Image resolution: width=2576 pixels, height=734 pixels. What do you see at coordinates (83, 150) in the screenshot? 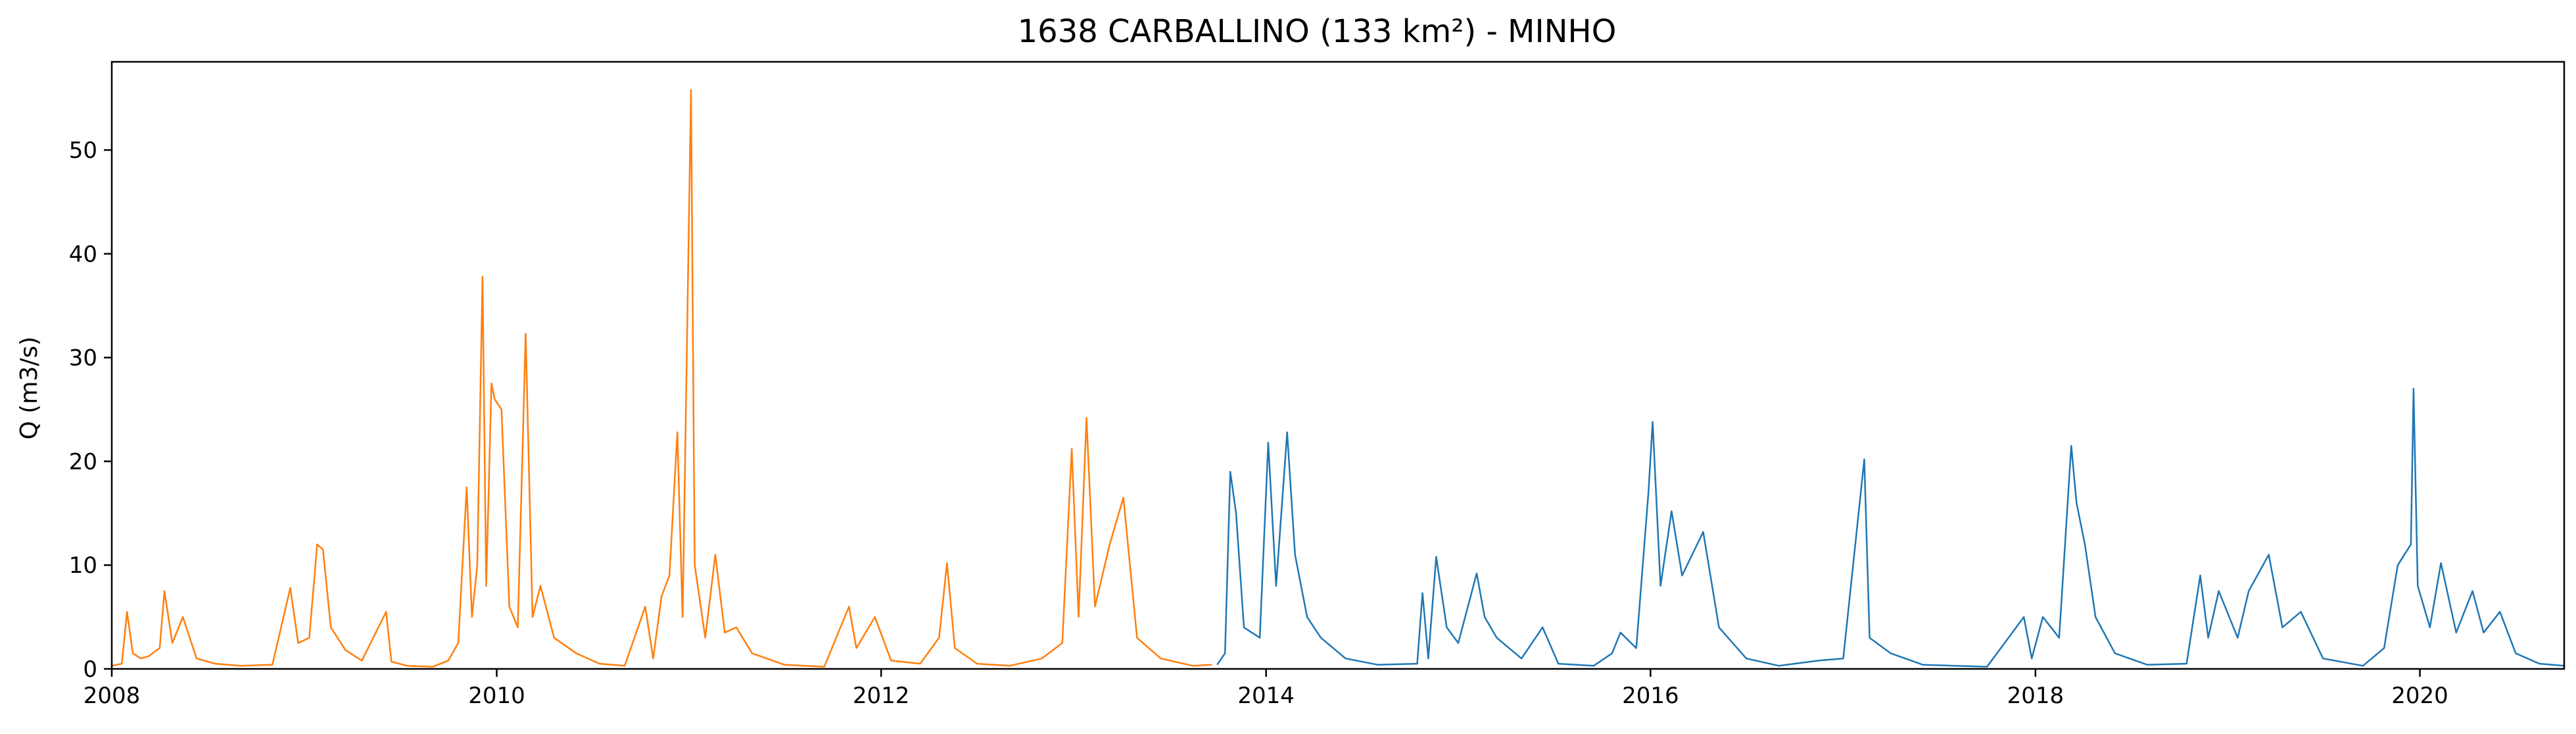
I see `y-tick-label-50: 50` at bounding box center [83, 150].